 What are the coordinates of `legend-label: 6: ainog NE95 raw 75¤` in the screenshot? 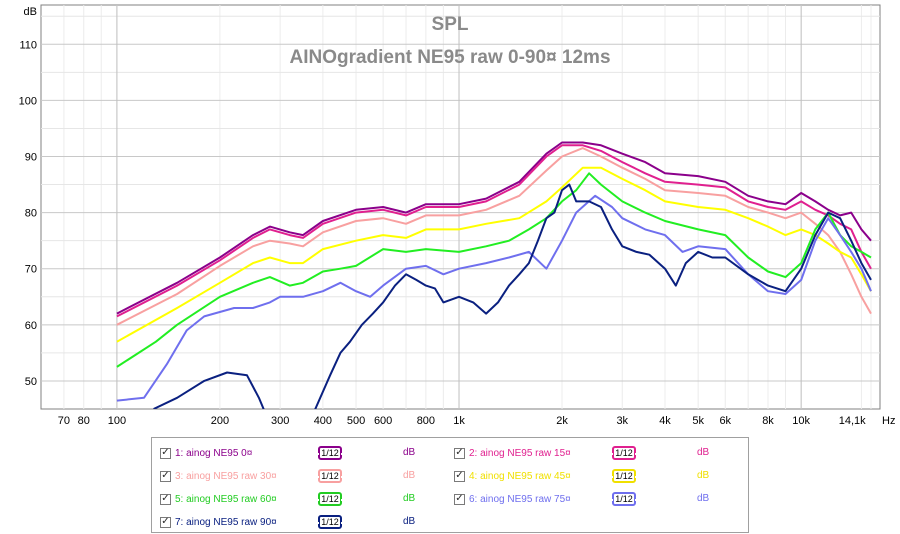 It's located at (520, 499).